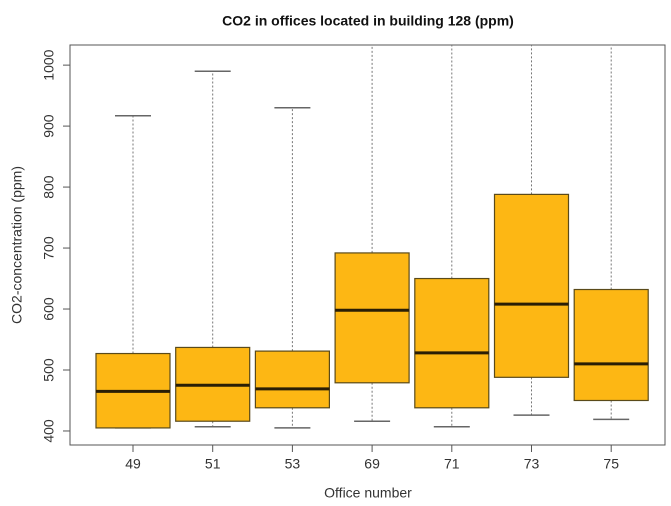 This screenshot has height=506, width=671. I want to click on y-tick-label: 600, so click(49, 309).